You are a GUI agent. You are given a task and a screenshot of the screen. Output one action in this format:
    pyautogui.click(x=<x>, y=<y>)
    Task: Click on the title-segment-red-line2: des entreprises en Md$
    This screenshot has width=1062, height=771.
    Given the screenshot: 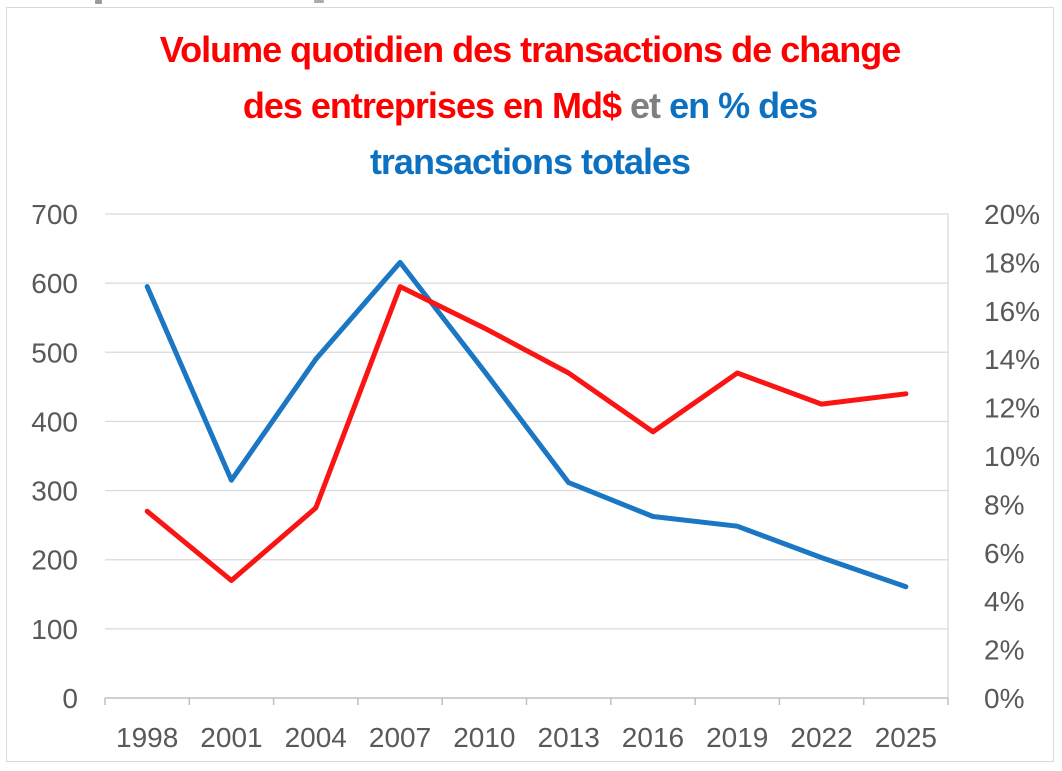 What is the action you would take?
    pyautogui.click(x=432, y=105)
    